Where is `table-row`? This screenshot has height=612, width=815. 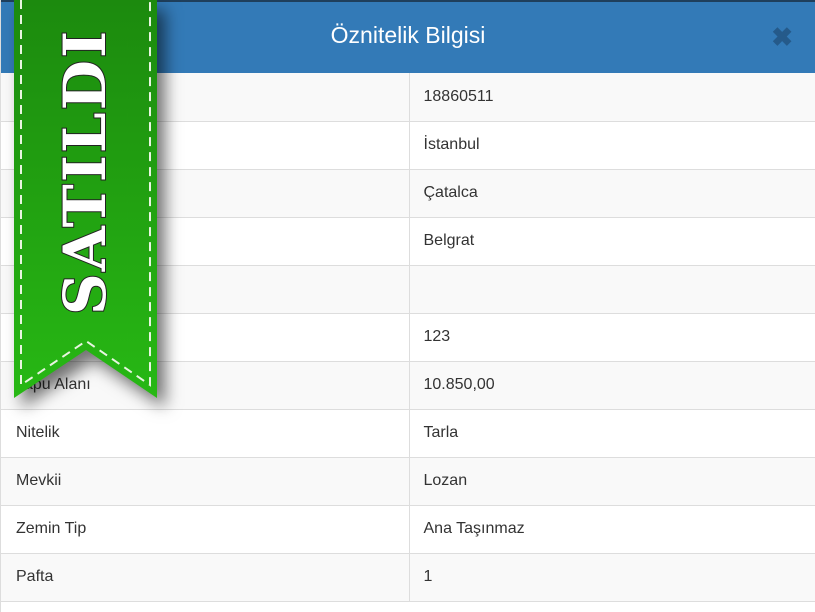
table-row is located at coordinates (408, 289).